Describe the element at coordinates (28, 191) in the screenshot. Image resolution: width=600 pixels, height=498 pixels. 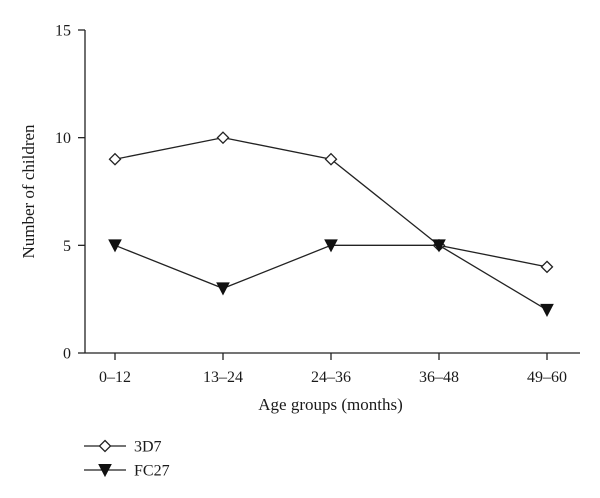
I see `y-axis-title: Number of children` at that location.